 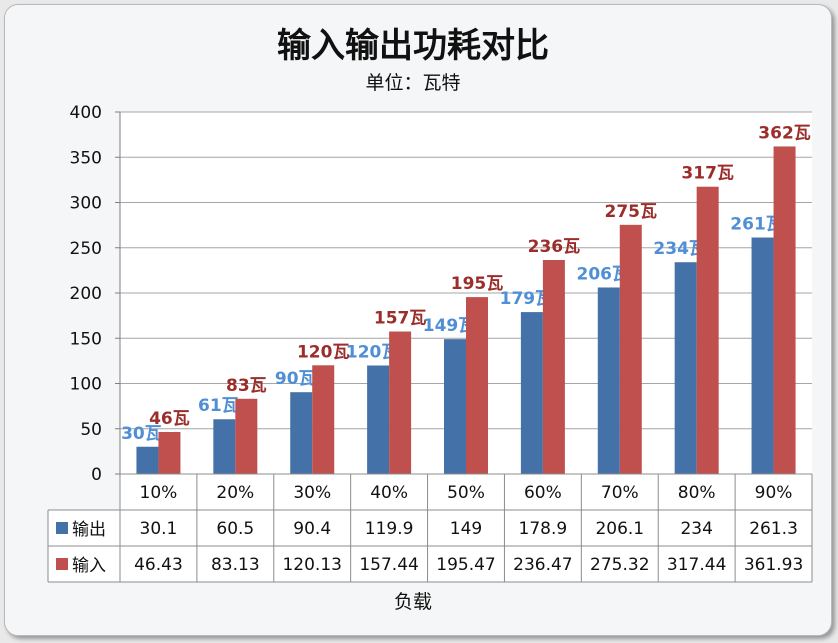 I want to click on table-cell: 119.9, so click(x=389, y=529).